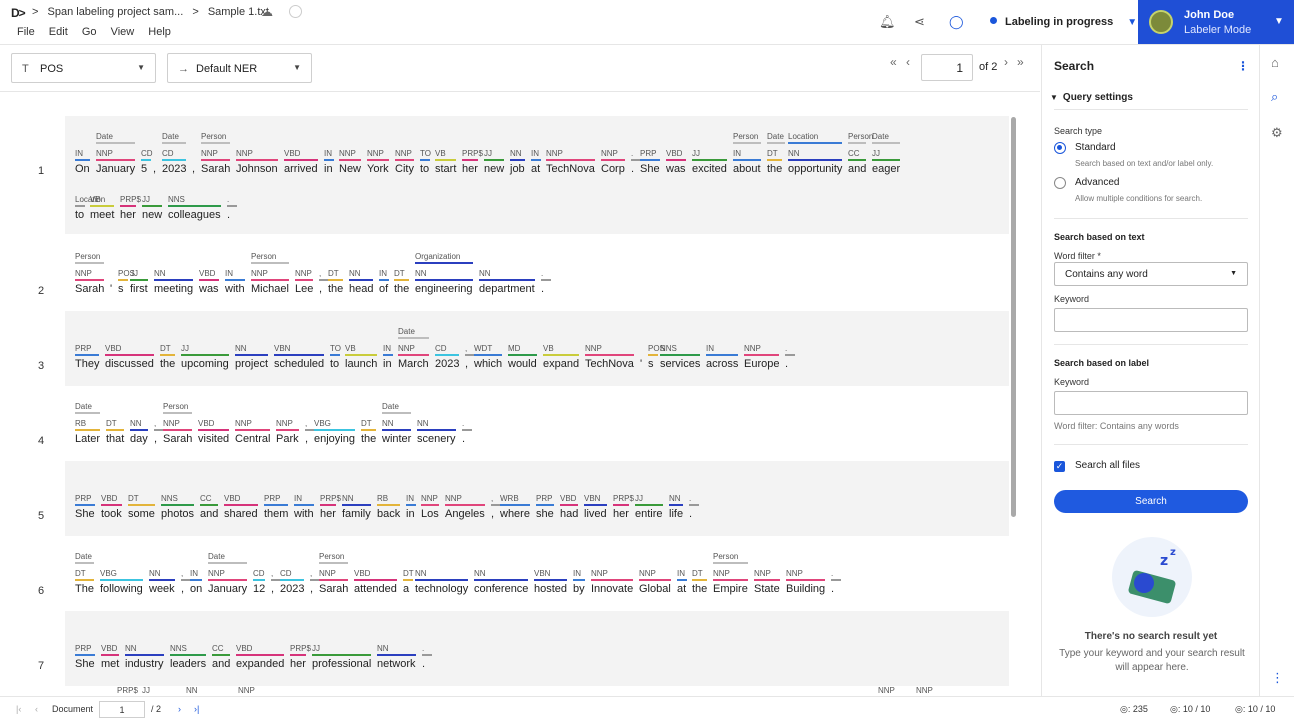  What do you see at coordinates (36, 709) in the screenshot?
I see `prev-doc-icon: ‹` at bounding box center [36, 709].